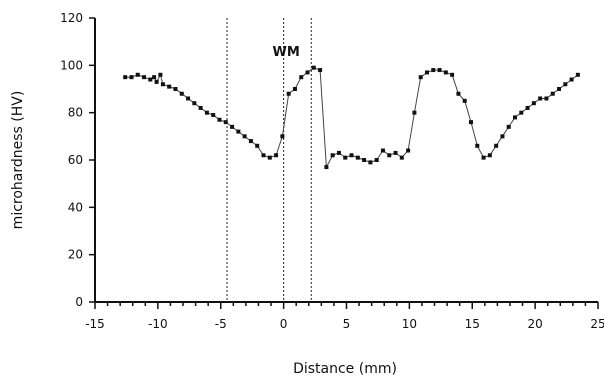 Image resolution: width=604 pixels, height=383 pixels. What do you see at coordinates (75, 113) in the screenshot?
I see `y-tick-label: 80` at bounding box center [75, 113].